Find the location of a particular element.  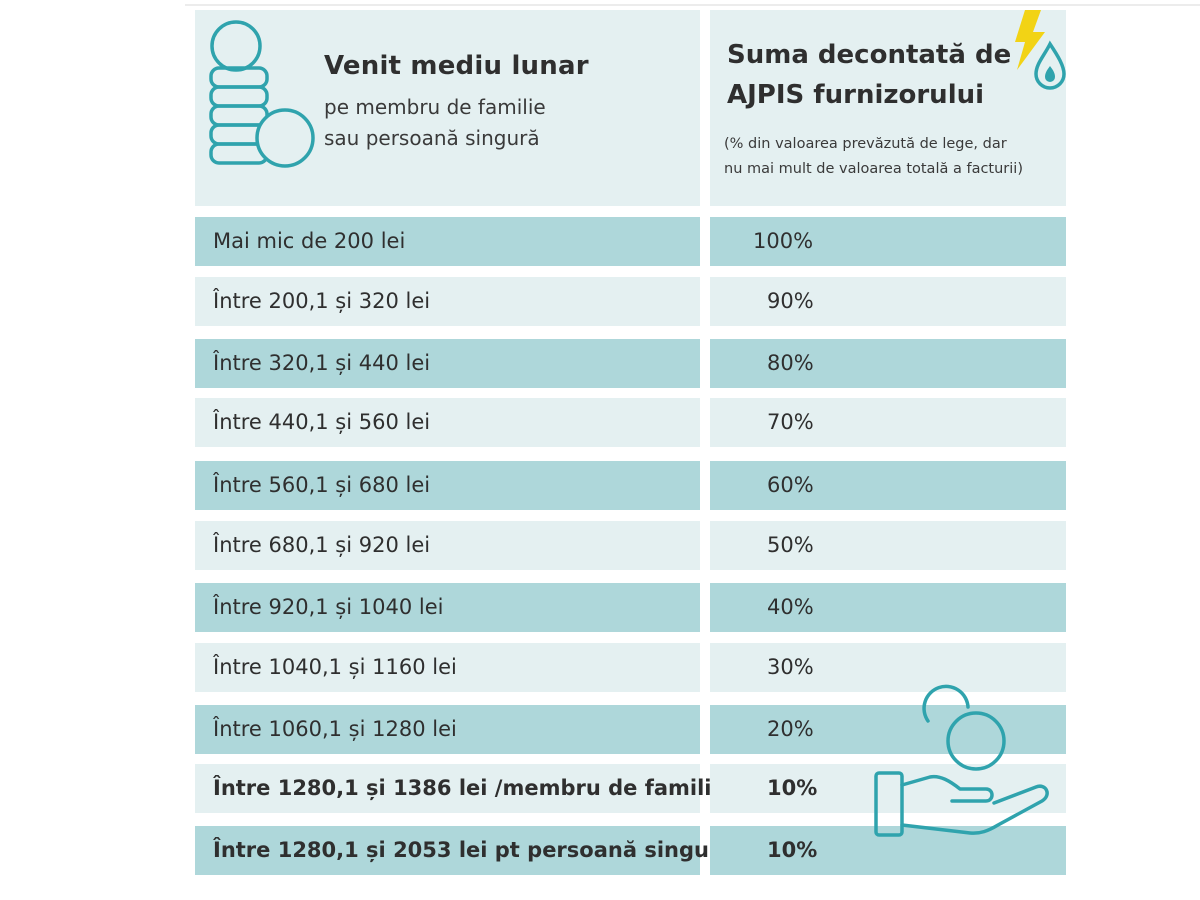

income-range-cell: Între 320,1 și 440 lei is located at coordinates (447, 363).